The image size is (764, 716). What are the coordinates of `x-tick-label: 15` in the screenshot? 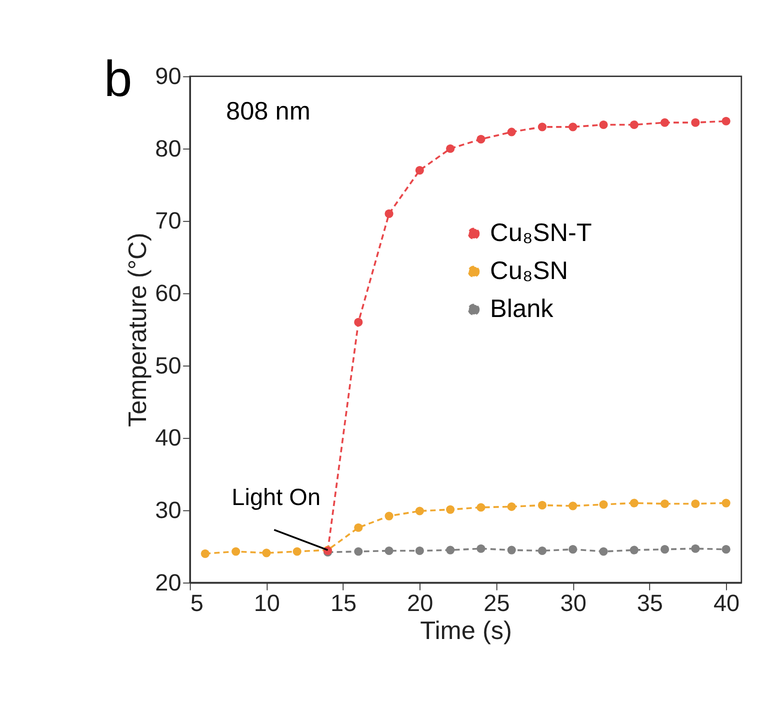 It's located at (343, 603).